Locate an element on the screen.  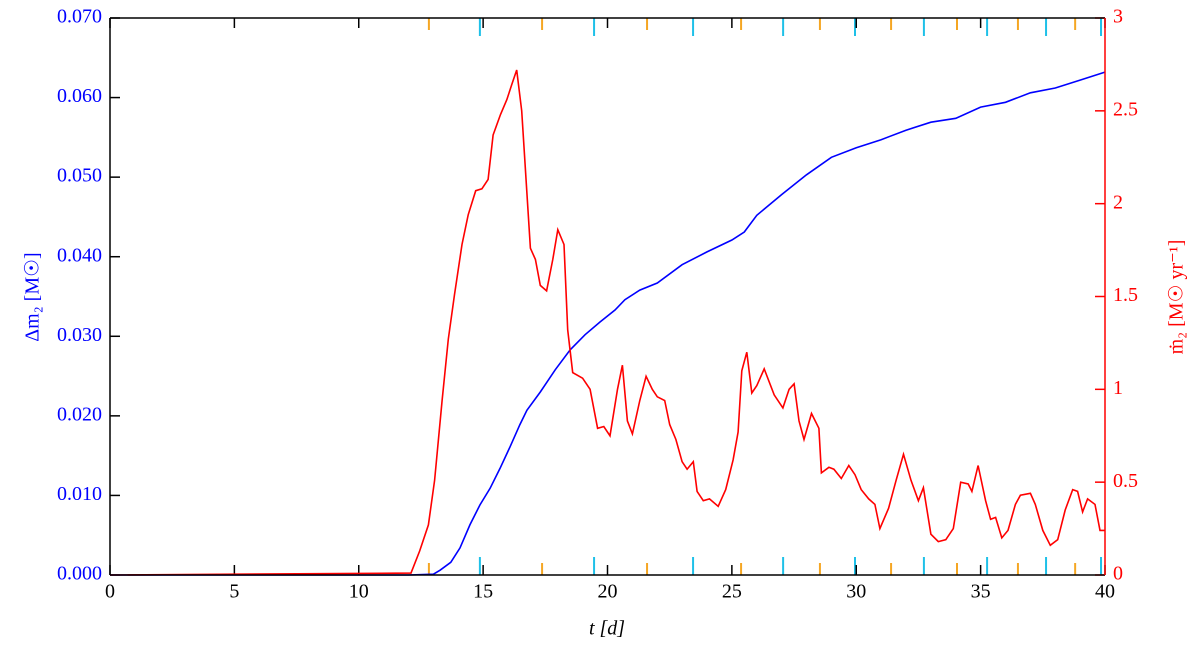
y-tick-label: 0.050 is located at coordinates (79, 176).